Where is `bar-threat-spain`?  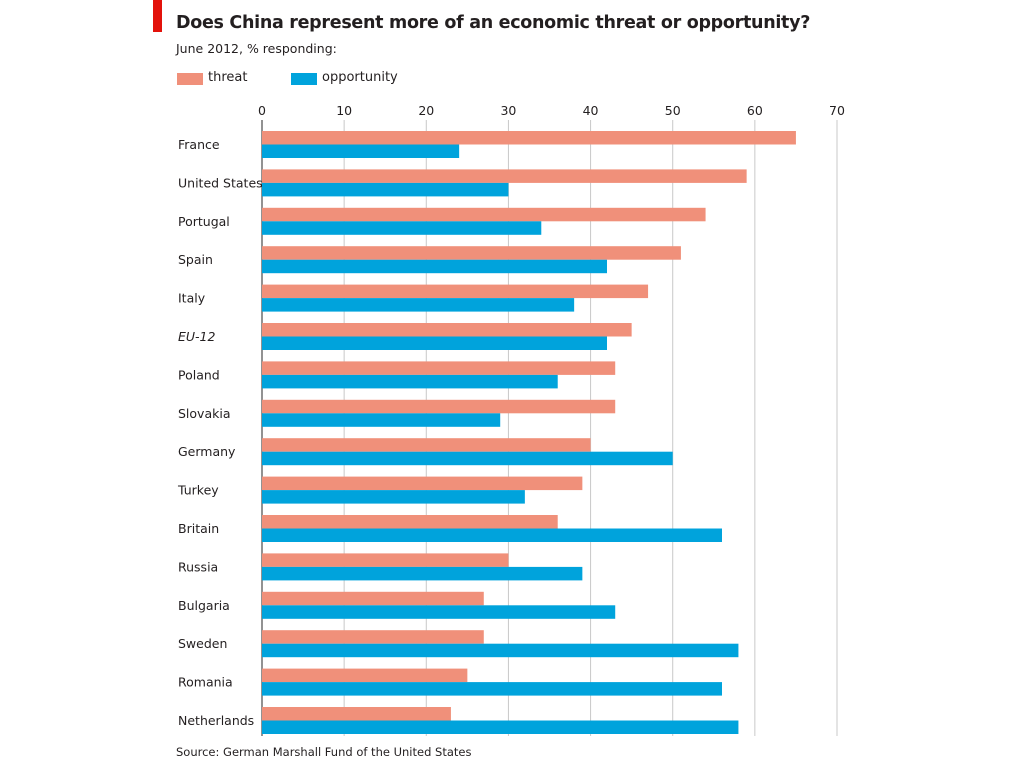
bar-threat-spain is located at coordinates (471, 253).